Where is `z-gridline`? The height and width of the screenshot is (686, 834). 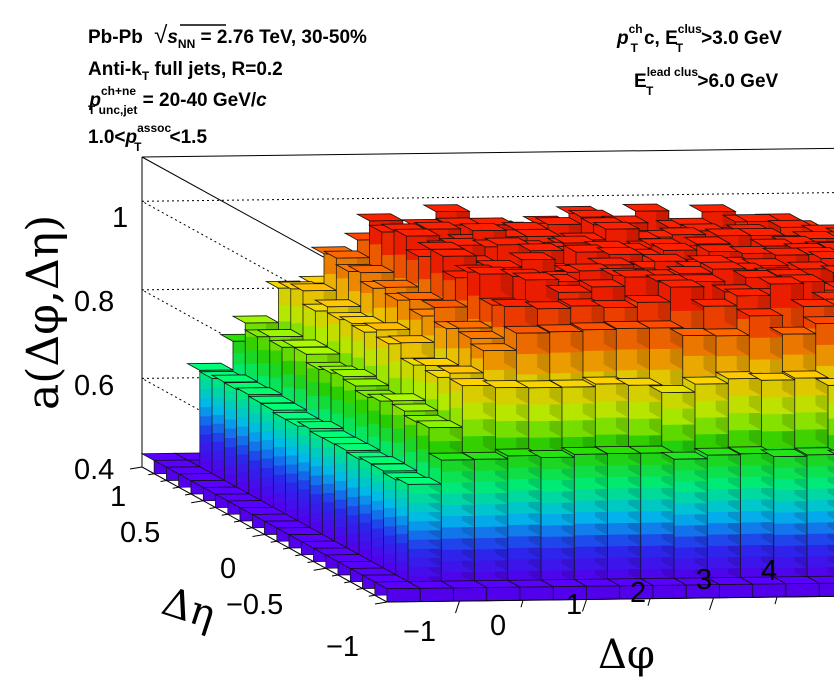 z-gridline is located at coordinates (487, 197).